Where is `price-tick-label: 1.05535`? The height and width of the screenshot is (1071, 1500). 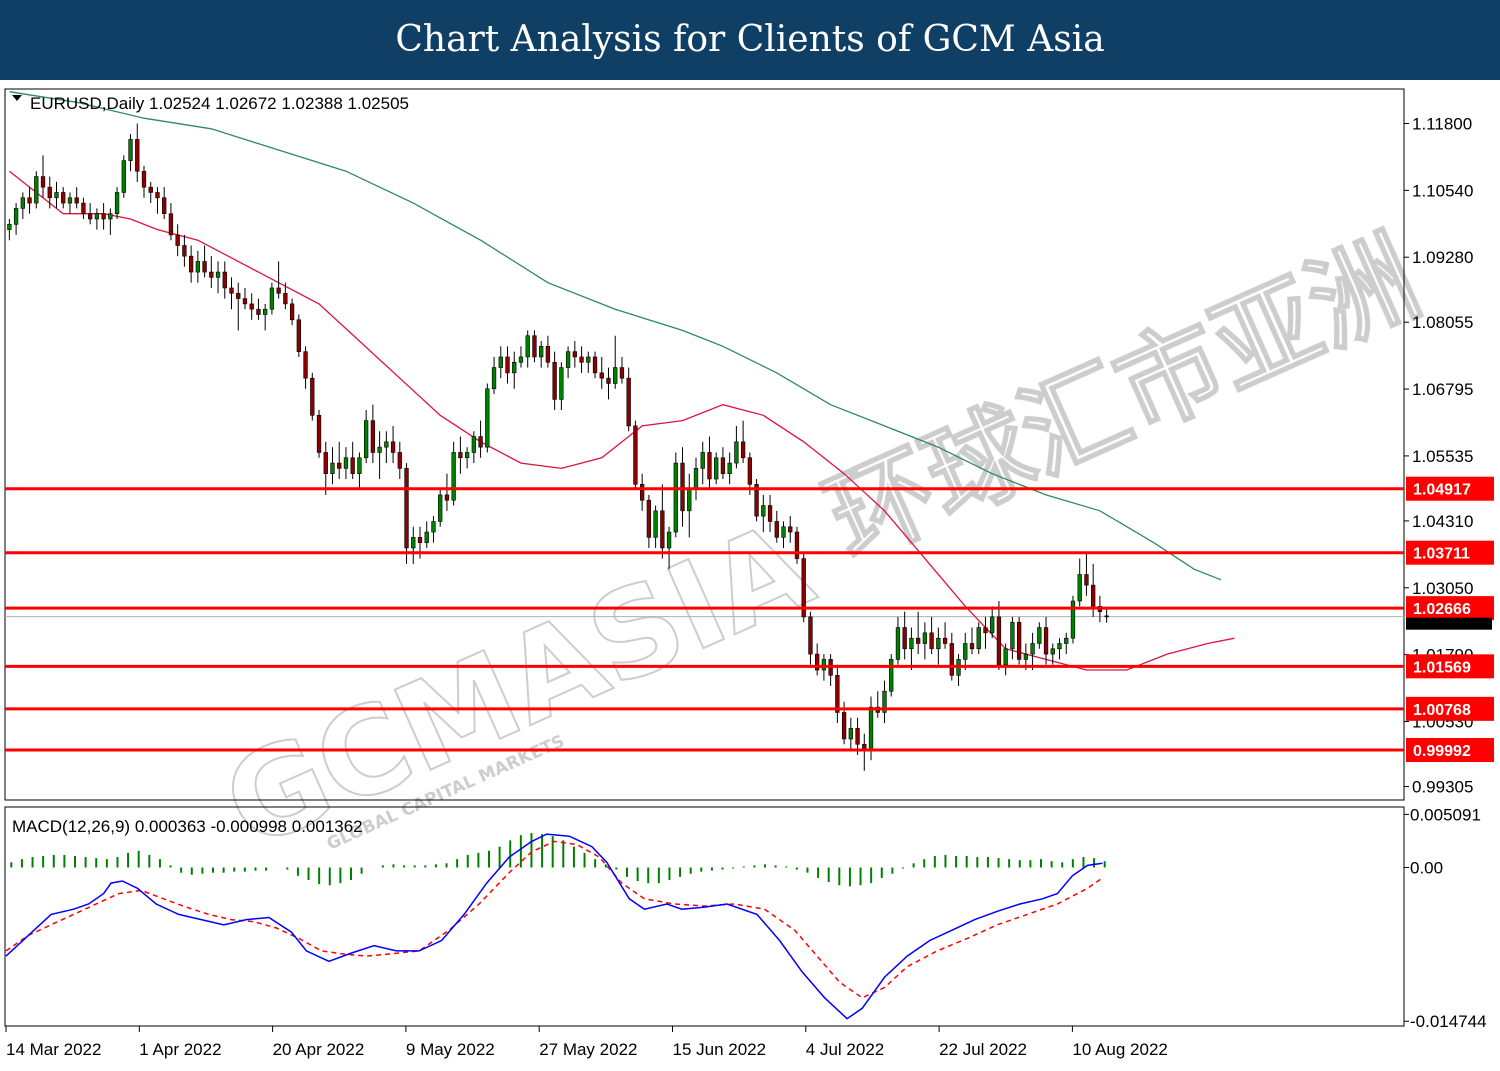 price-tick-label: 1.05535 is located at coordinates (1442, 456).